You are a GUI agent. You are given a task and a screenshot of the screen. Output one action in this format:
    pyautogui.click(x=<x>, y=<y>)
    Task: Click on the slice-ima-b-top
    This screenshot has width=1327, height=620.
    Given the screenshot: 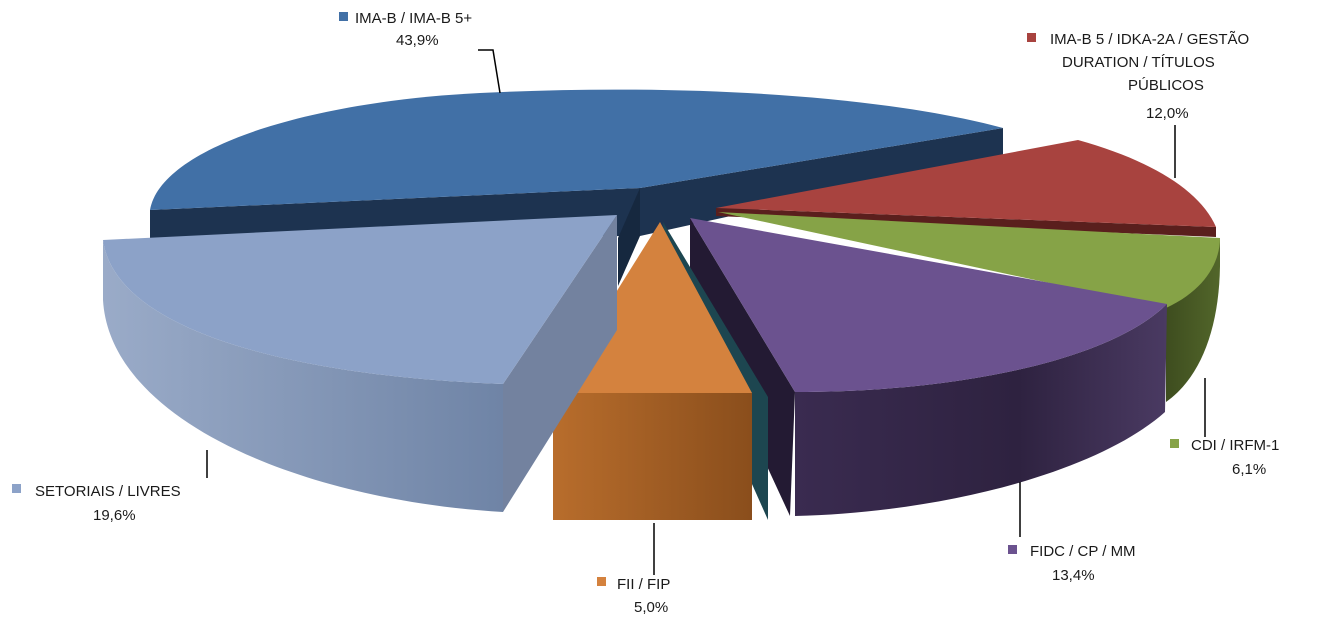 What is the action you would take?
    pyautogui.click(x=576, y=149)
    